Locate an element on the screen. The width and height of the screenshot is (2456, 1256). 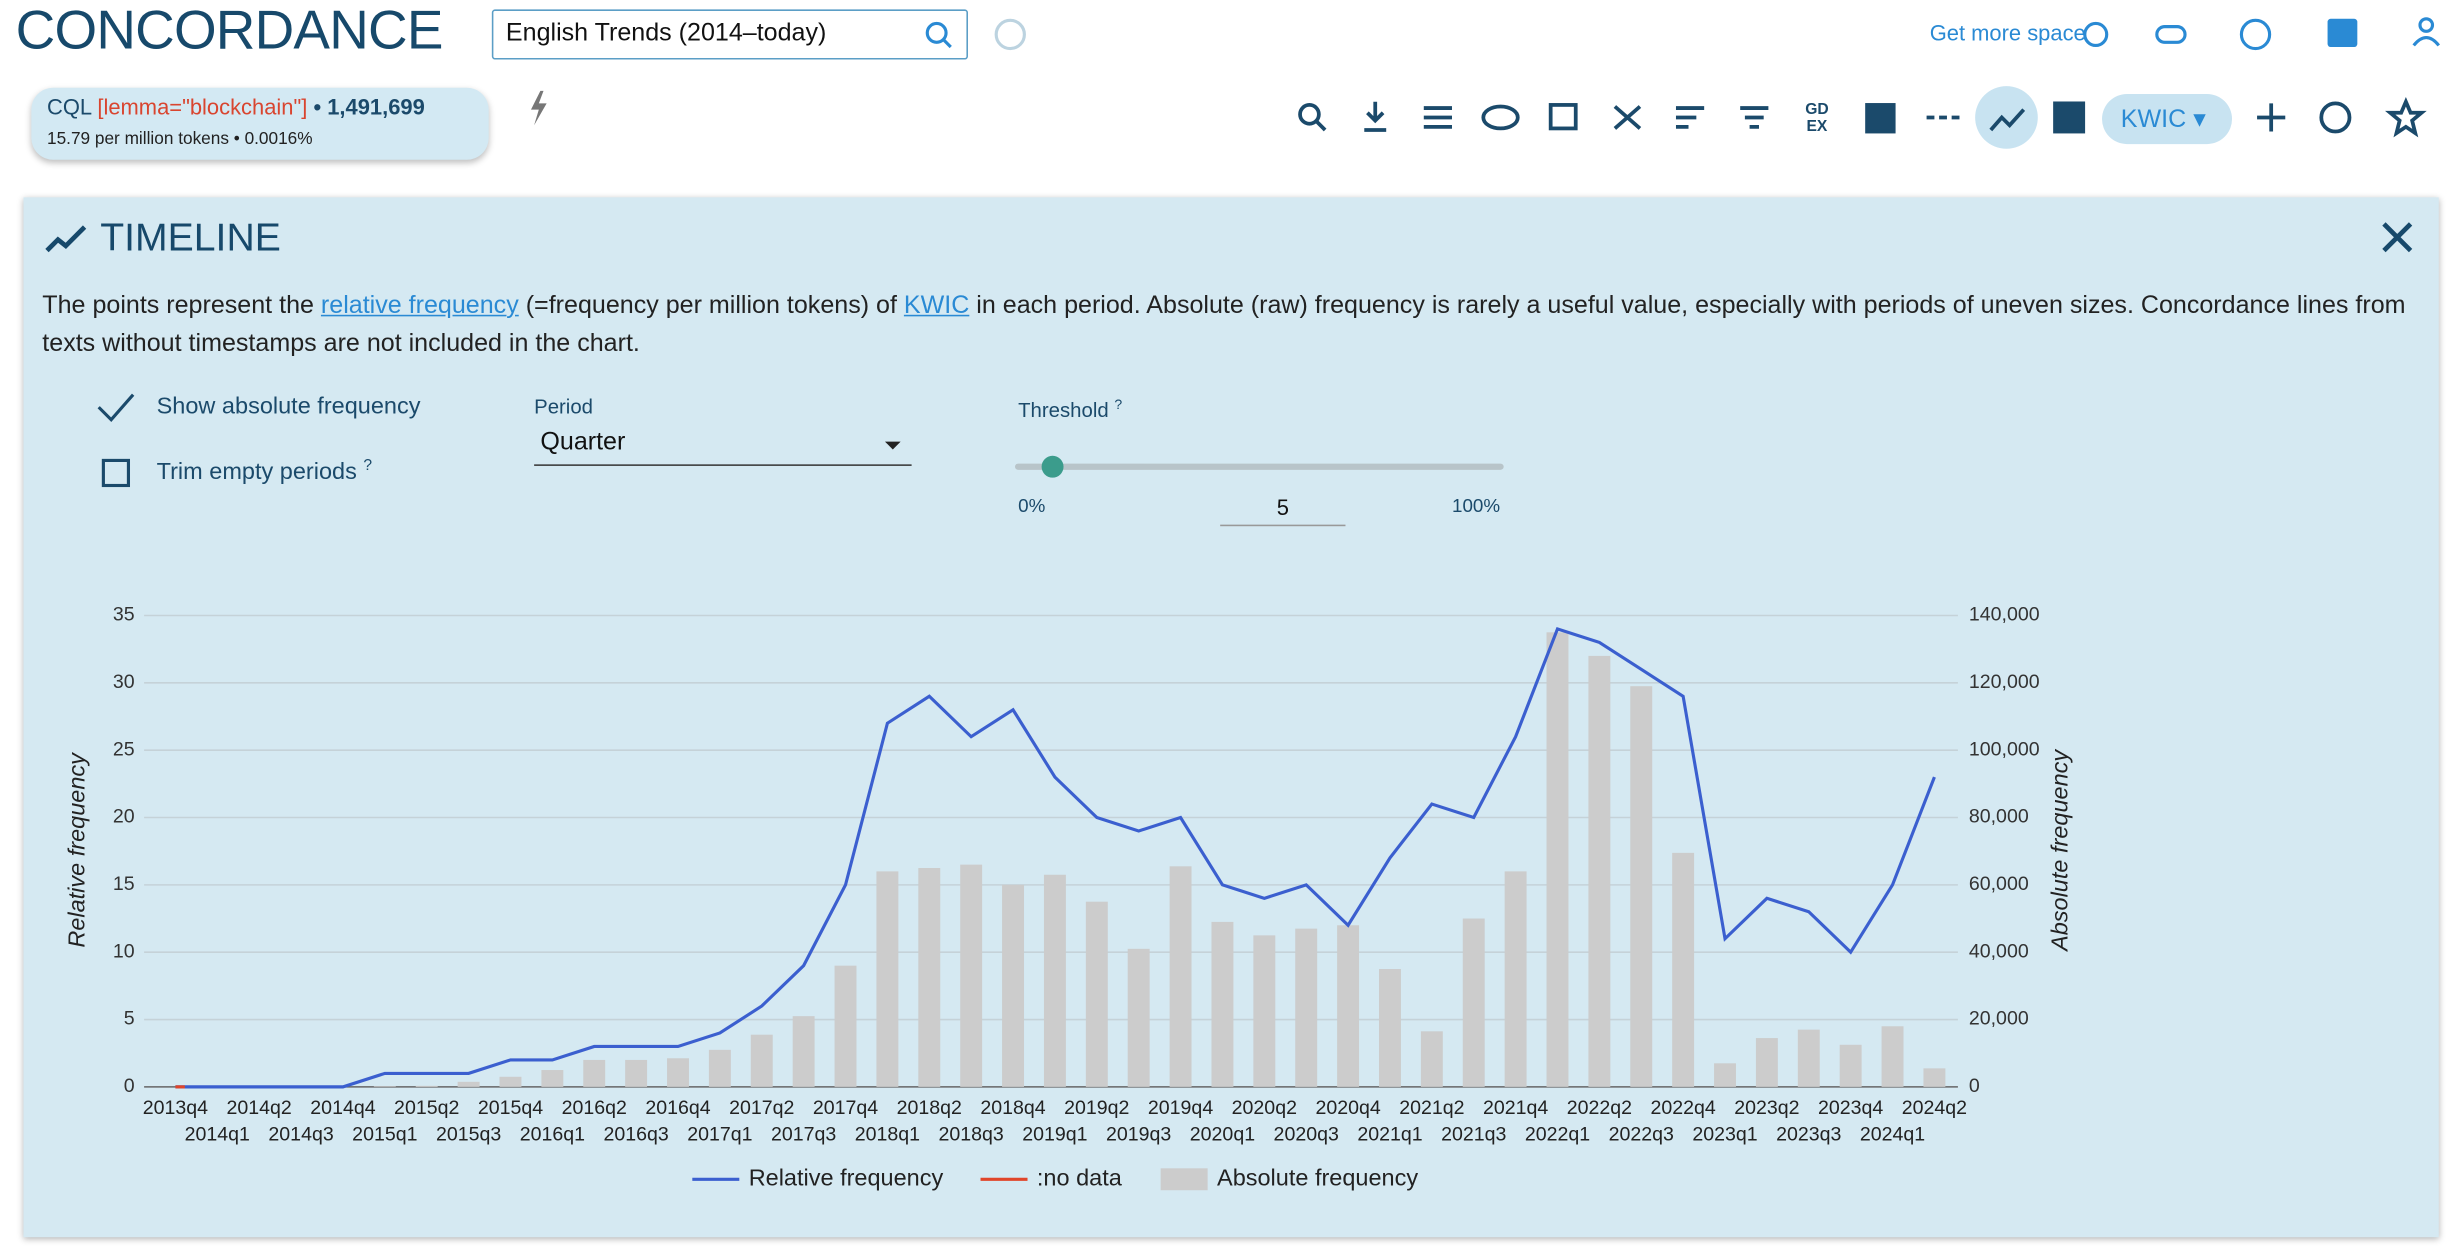
tool-sort is located at coordinates (1690, 117).